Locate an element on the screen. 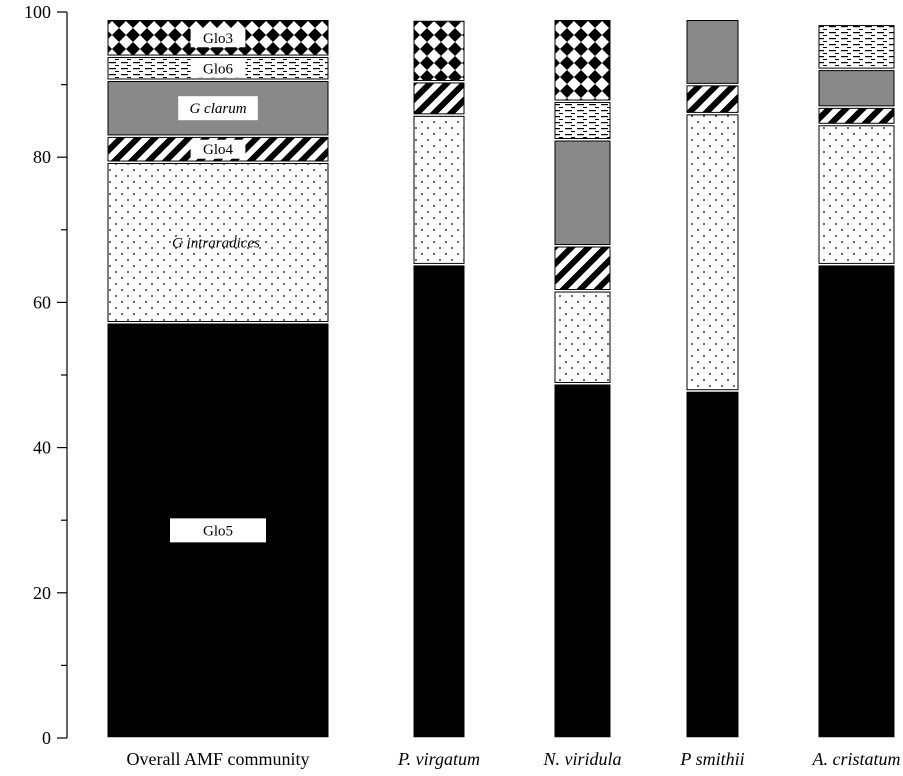  y-tick-label: 100 is located at coordinates (37, 12).